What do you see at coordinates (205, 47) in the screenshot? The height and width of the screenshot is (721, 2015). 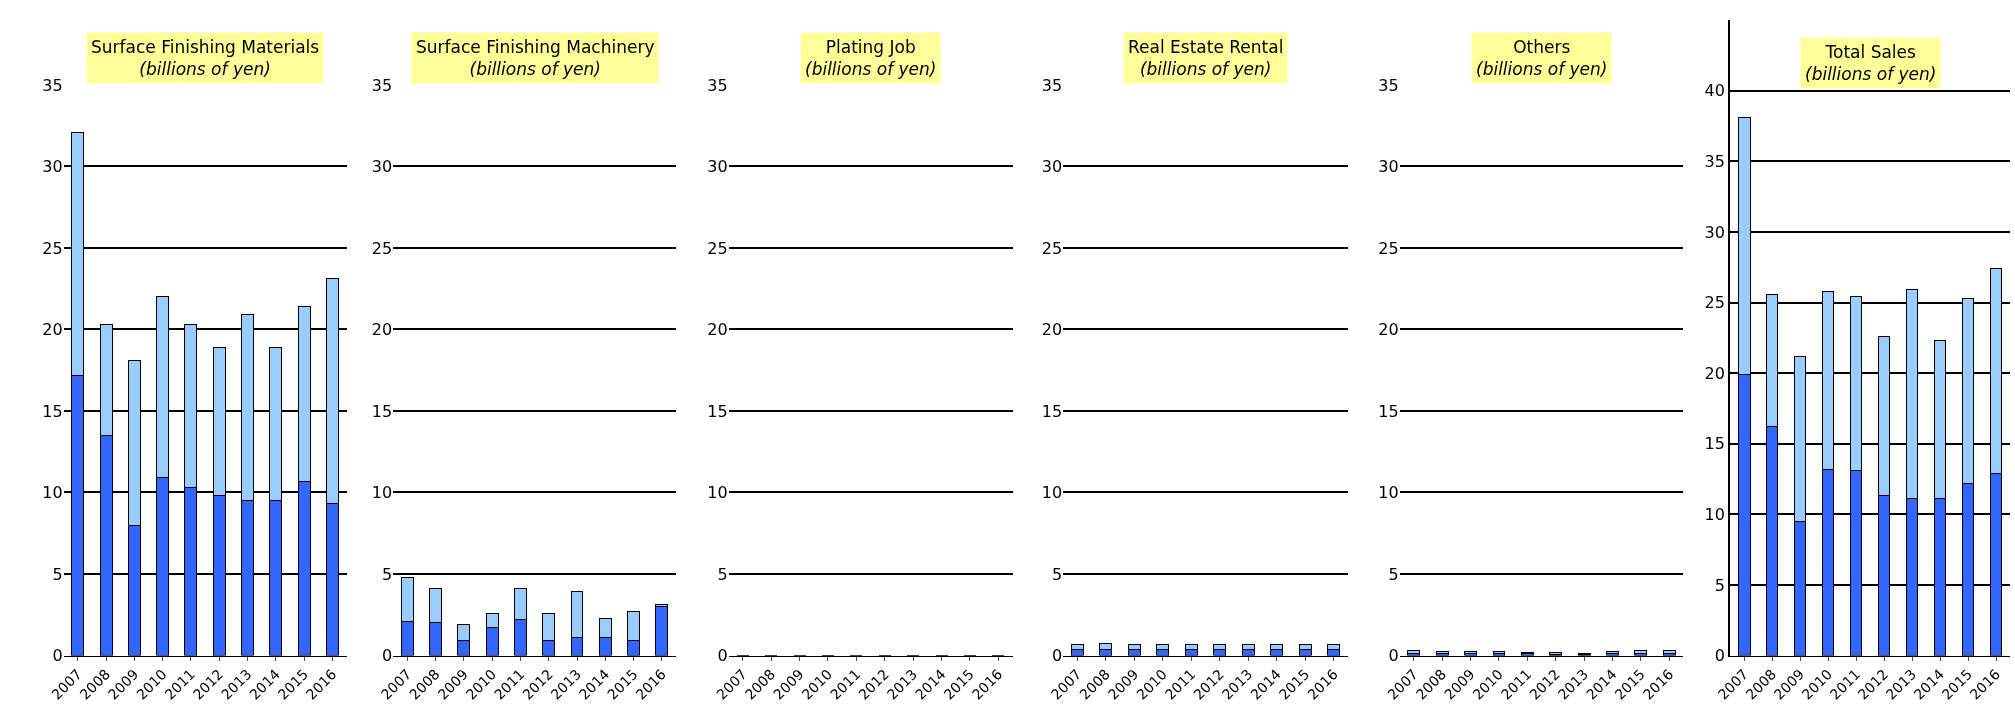 I see `chart-title: Surface Finishing Materials` at bounding box center [205, 47].